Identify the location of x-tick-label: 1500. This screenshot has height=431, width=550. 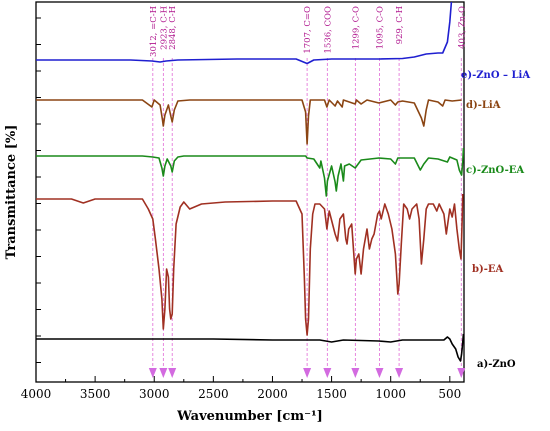
(331, 394).